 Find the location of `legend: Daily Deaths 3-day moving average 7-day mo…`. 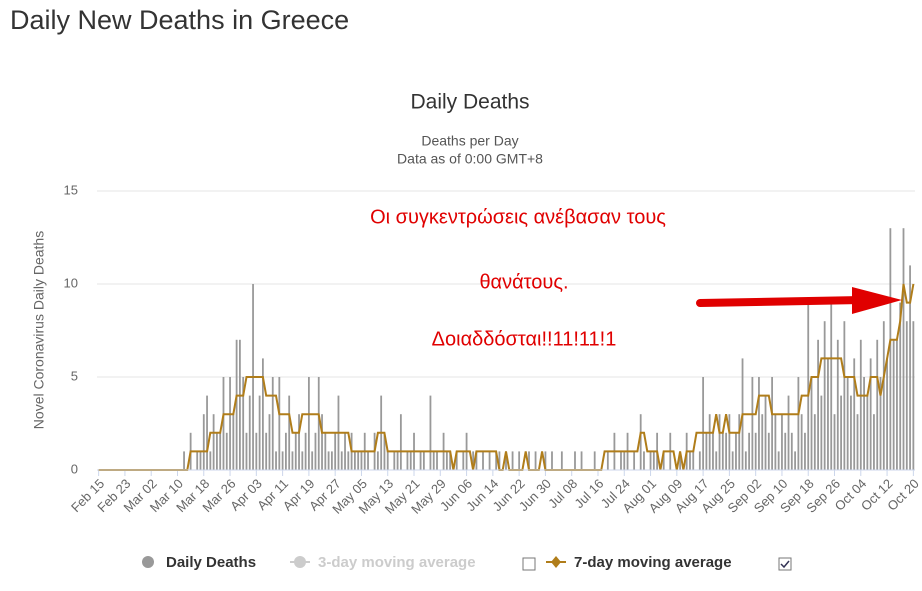

legend: Daily Deaths 3-day moving average 7-day mo… is located at coordinates (437, 562).